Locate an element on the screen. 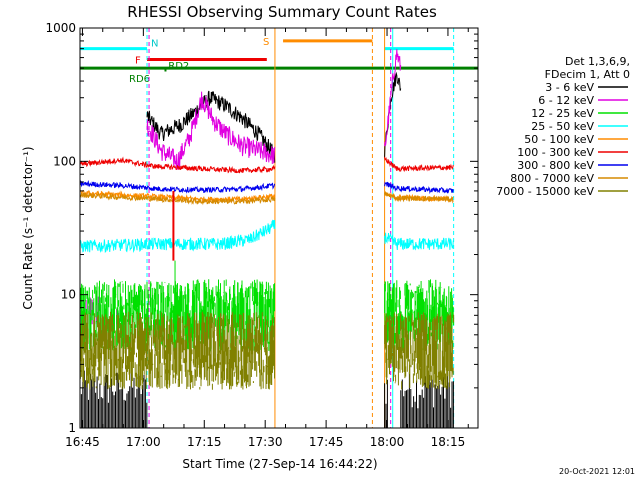 The width and height of the screenshot is (640, 480). x-tick-label: 18:15 is located at coordinates (448, 442).